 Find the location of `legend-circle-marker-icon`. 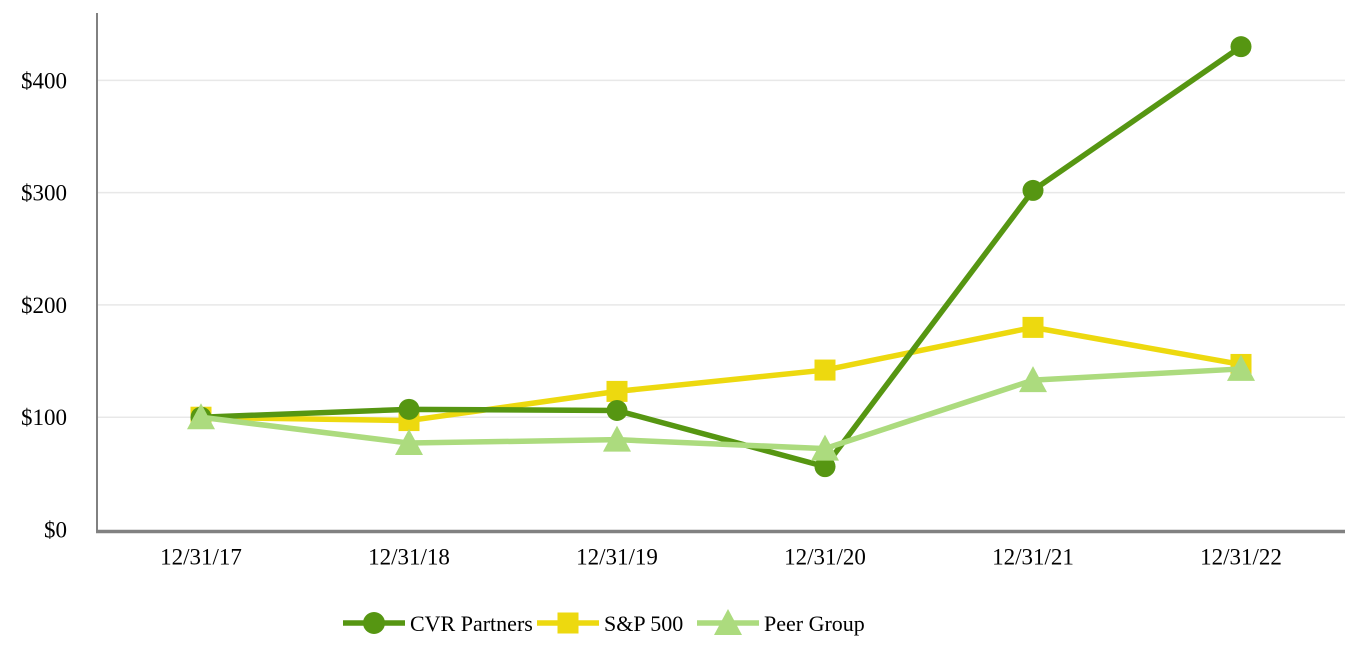

legend-circle-marker-icon is located at coordinates (374, 623).